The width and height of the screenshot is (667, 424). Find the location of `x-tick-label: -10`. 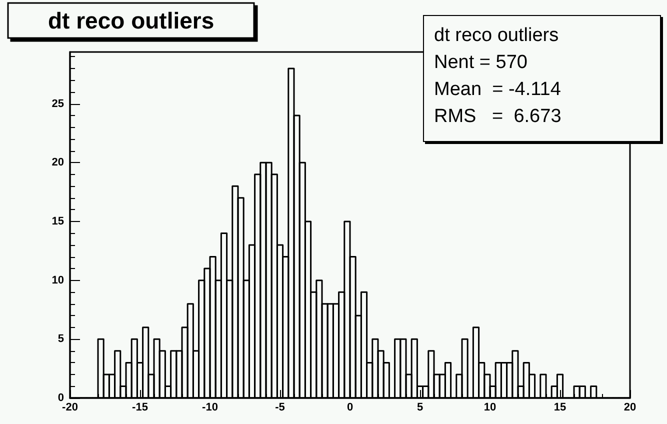

x-tick-label: -10 is located at coordinates (210, 408).